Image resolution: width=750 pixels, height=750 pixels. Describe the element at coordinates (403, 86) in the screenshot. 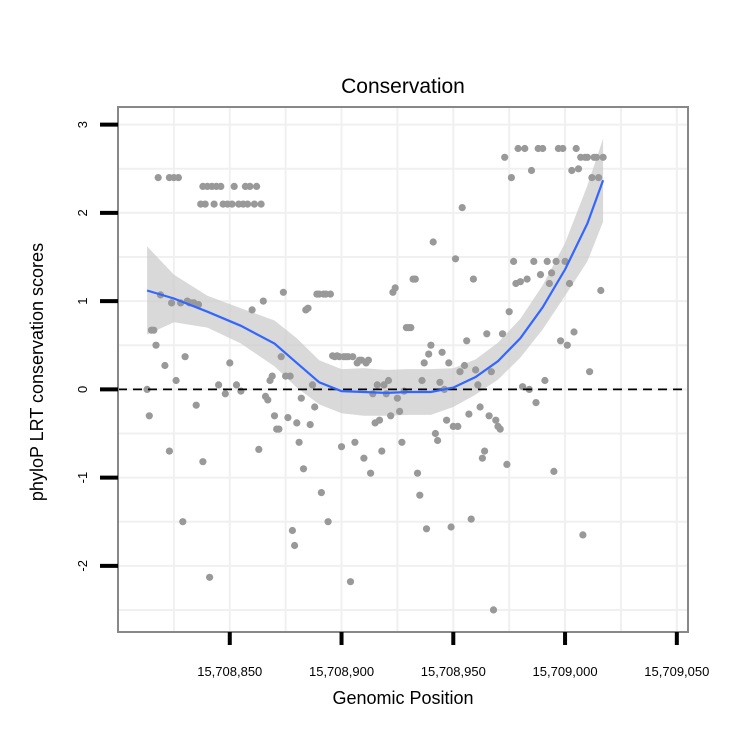

I see `chart-title: Conservation` at that location.